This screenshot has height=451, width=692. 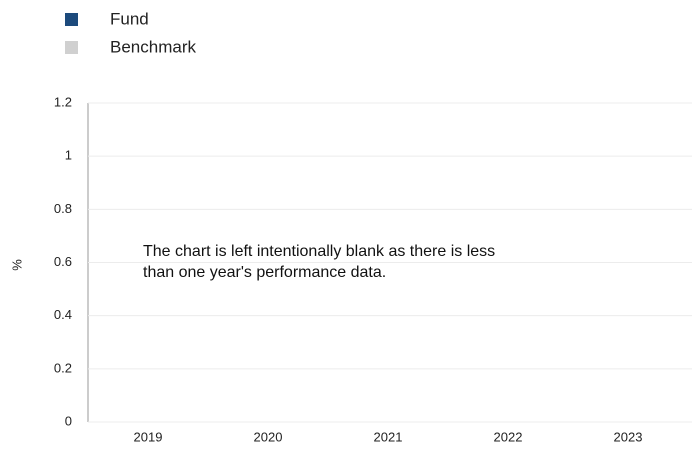 I want to click on legend-label: Benchmark, so click(x=153, y=46).